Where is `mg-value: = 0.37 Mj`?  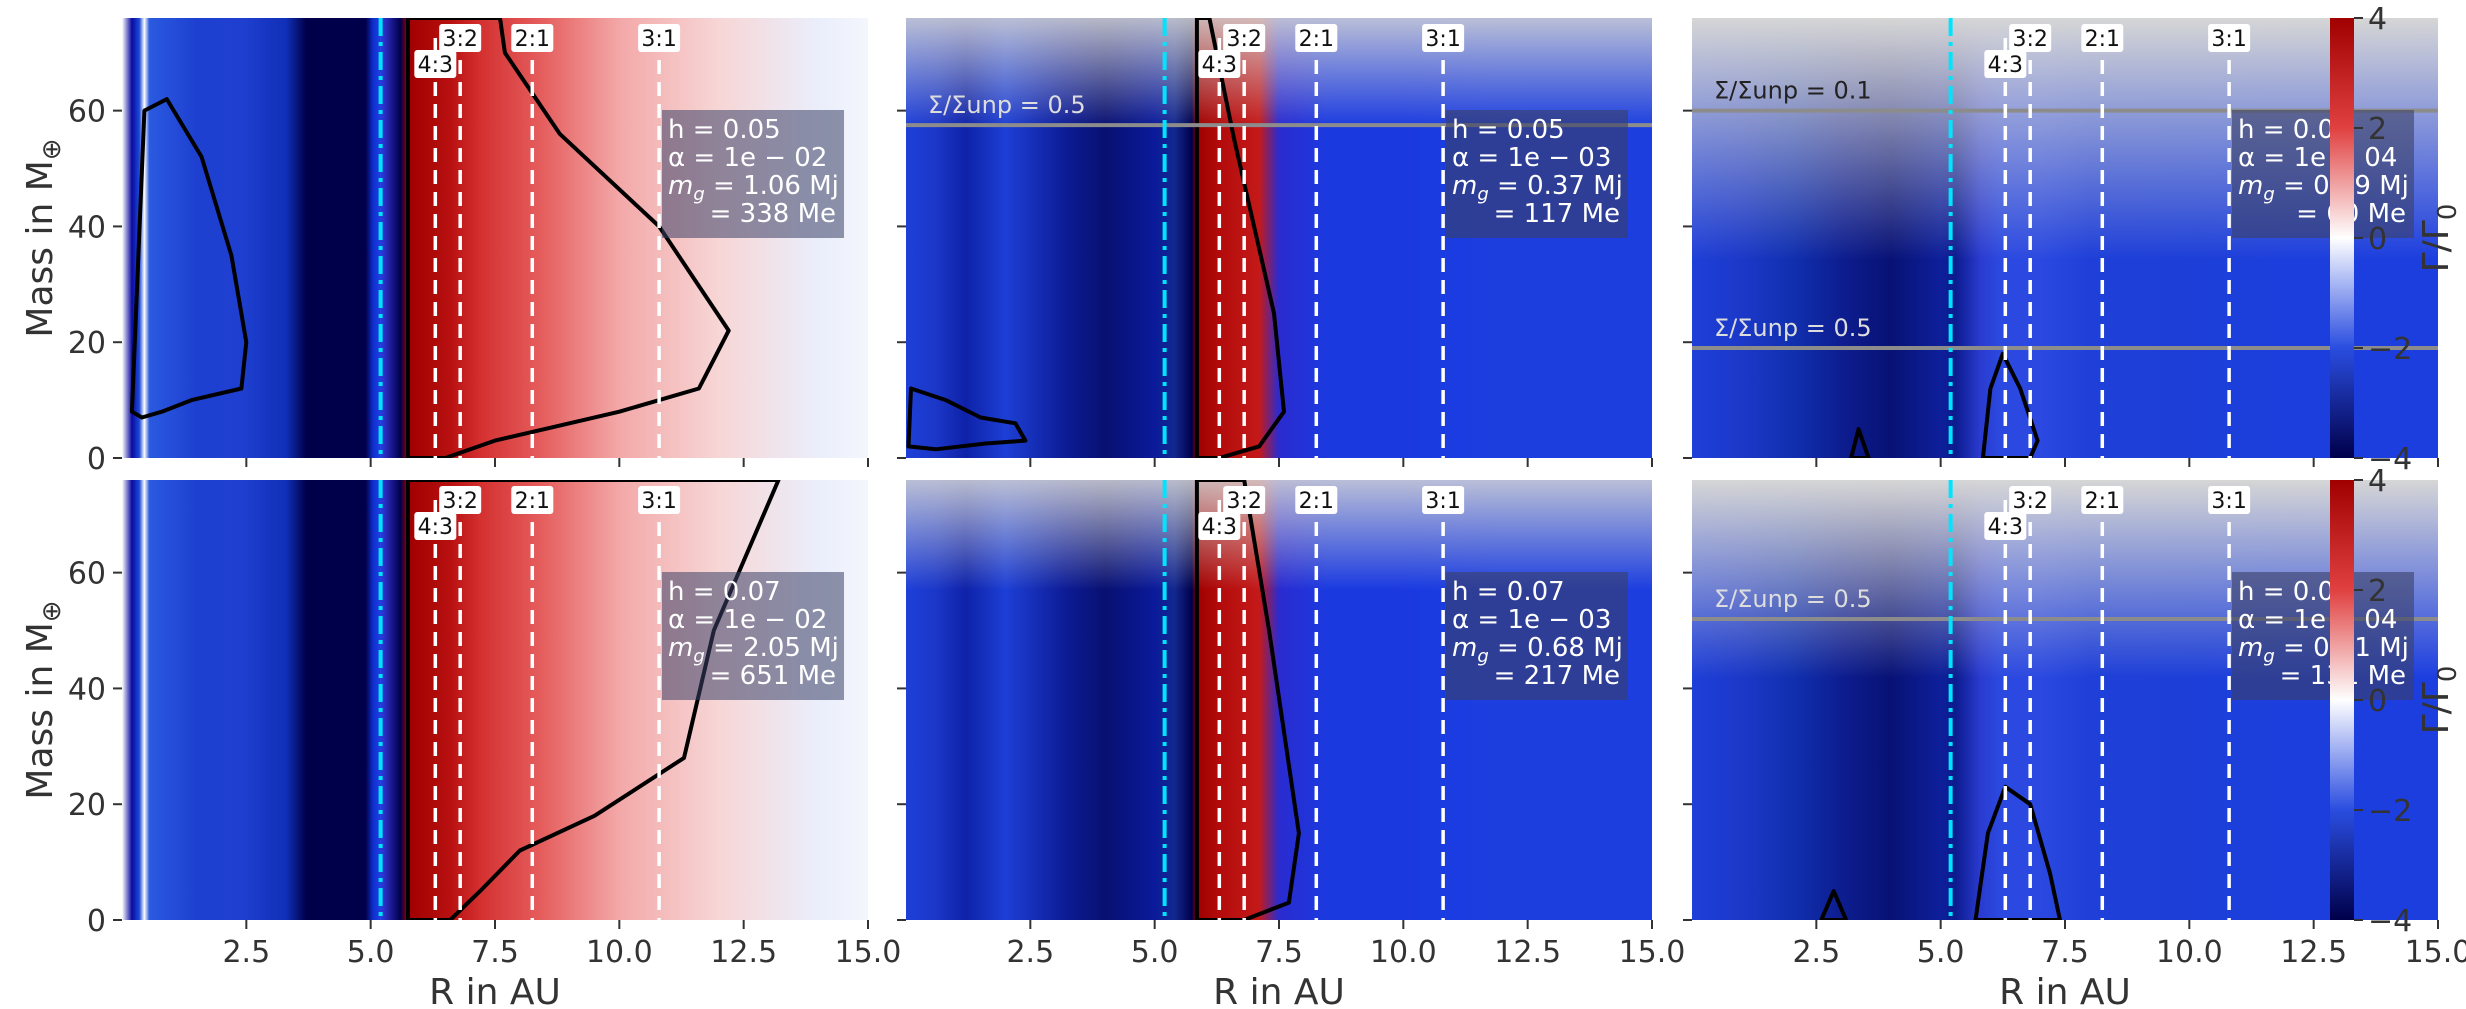
mg-value: = 0.37 Mj is located at coordinates (1556, 186).